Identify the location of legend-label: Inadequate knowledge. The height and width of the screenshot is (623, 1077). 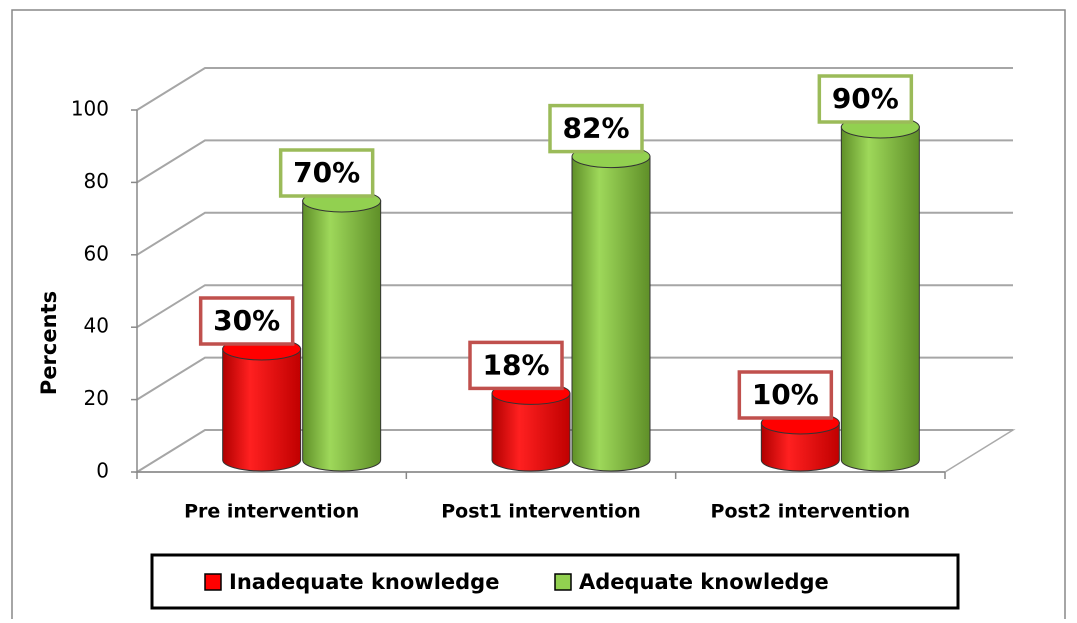
(364, 582).